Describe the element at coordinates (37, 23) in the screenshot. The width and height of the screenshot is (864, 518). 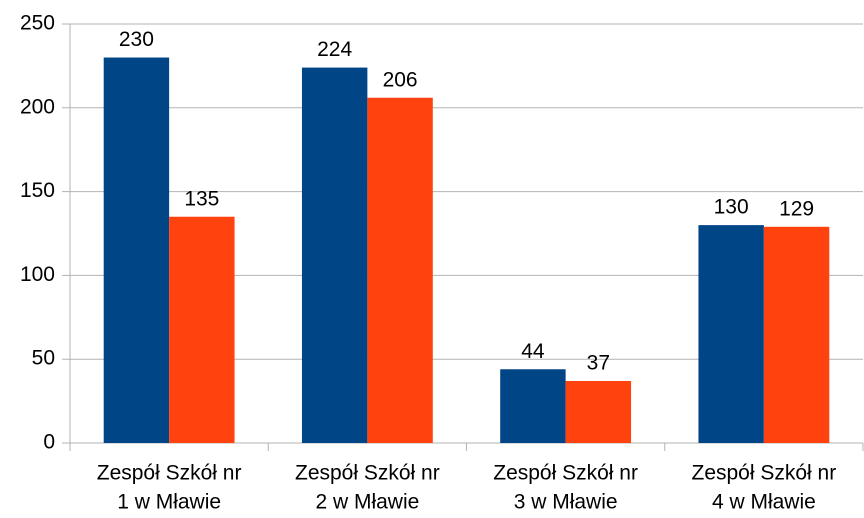
I see `y-tick-label: 250` at that location.